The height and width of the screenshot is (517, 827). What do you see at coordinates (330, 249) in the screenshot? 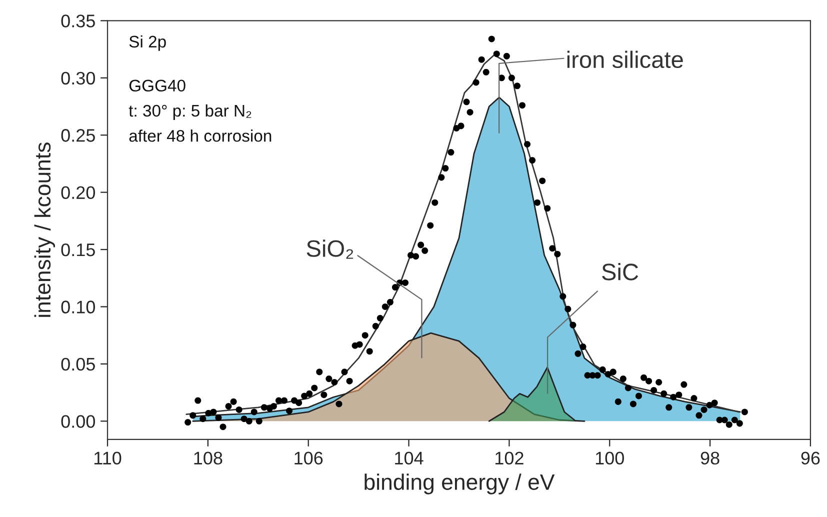
I see `annotation: SiO₂` at bounding box center [330, 249].